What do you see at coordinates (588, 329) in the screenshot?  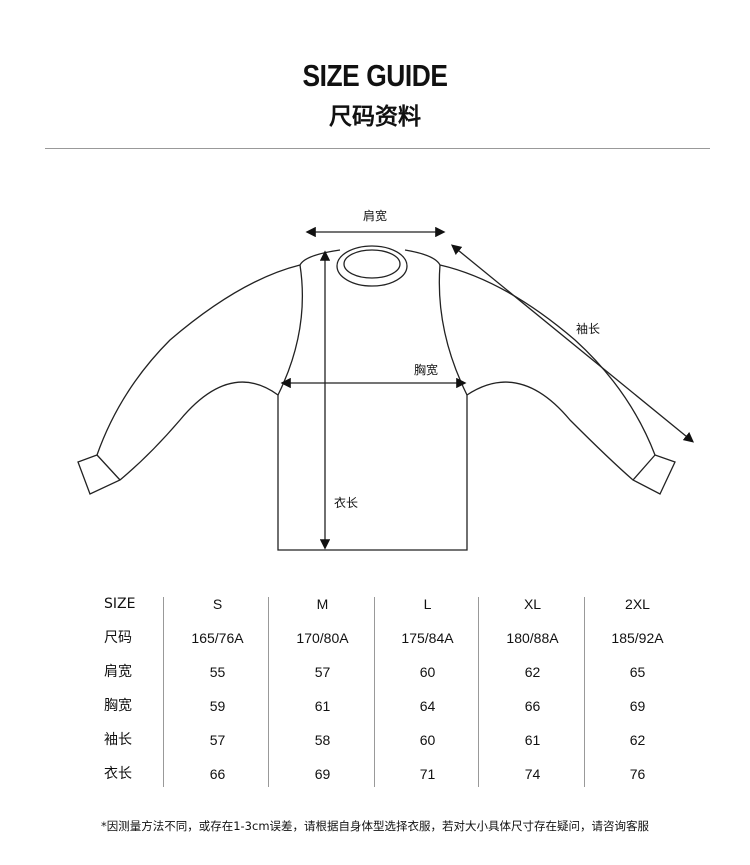 I see `sleeve-label: 袖长` at bounding box center [588, 329].